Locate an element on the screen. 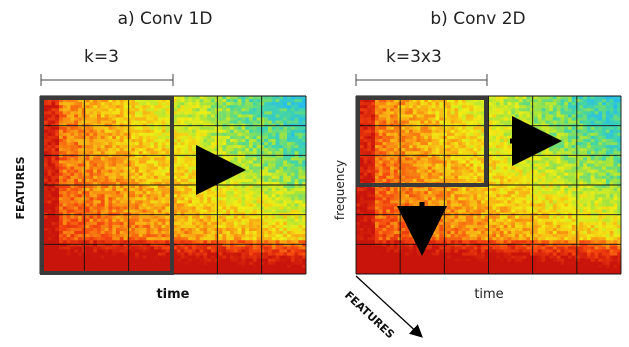 This screenshot has width=629, height=347. panel-b-title: b) Conv 2D is located at coordinates (477, 19).